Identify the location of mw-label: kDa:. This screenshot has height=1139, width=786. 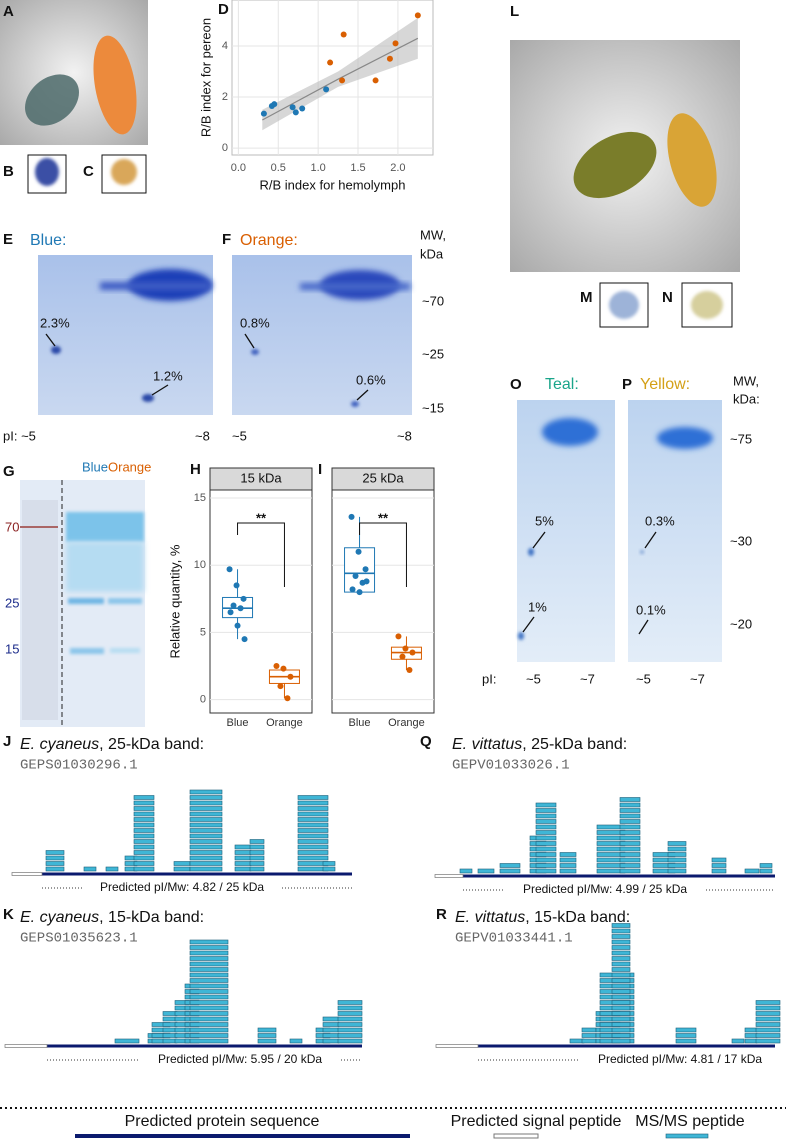
(746, 398).